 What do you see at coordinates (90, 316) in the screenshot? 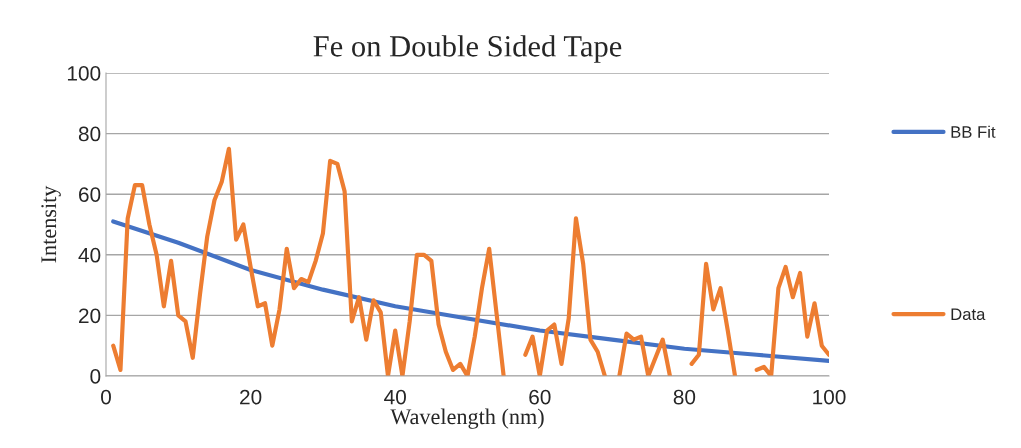
I see `y-tick-label: 20` at bounding box center [90, 316].